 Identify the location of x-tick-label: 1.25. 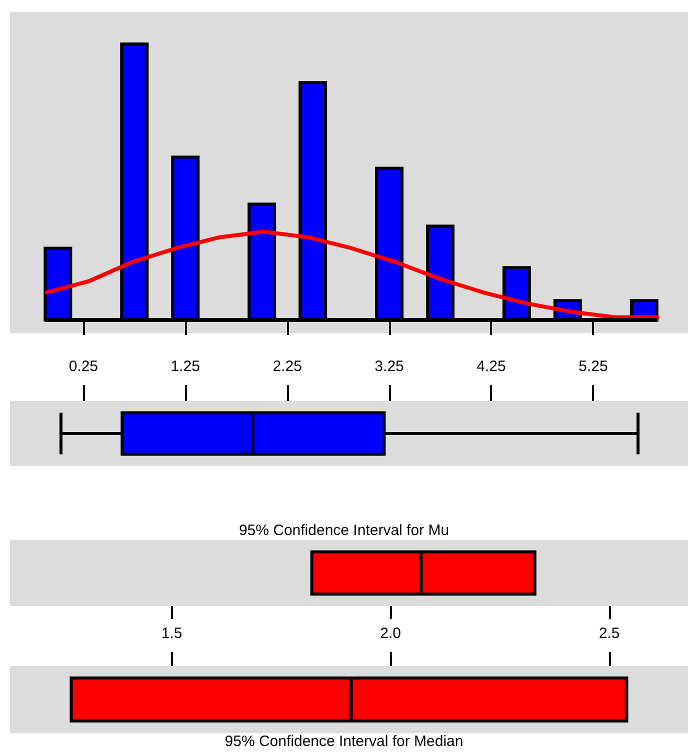
(185, 366).